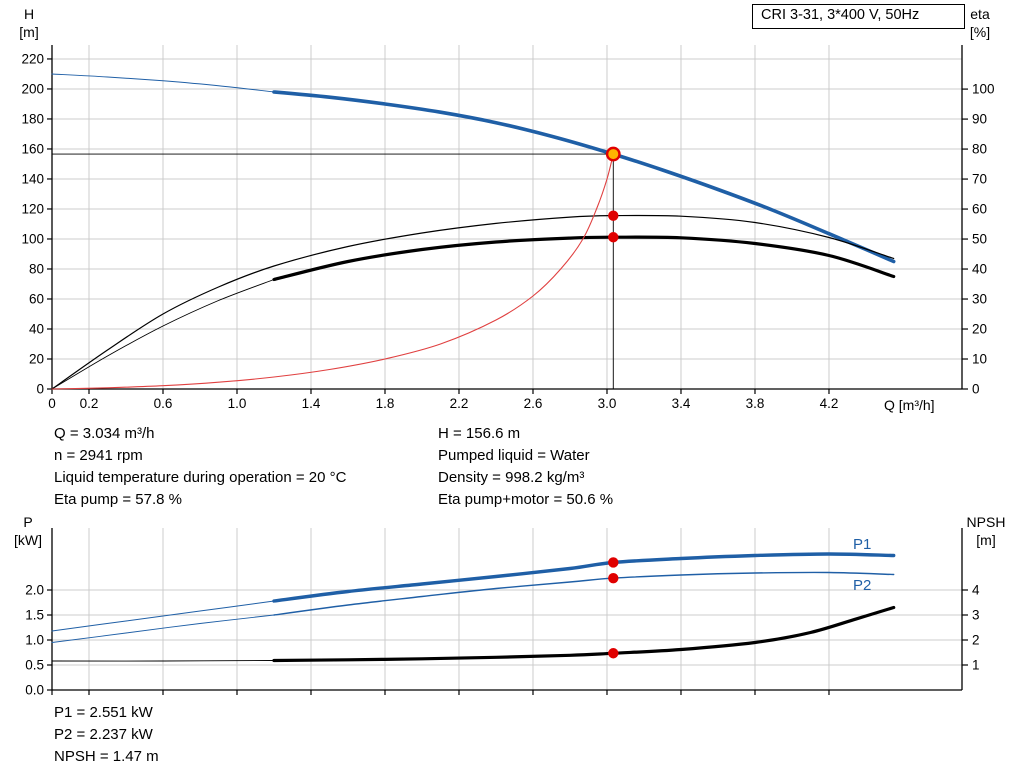  What do you see at coordinates (32, 88) in the screenshot?
I see `y-left-tick-label: 200` at bounding box center [32, 88].